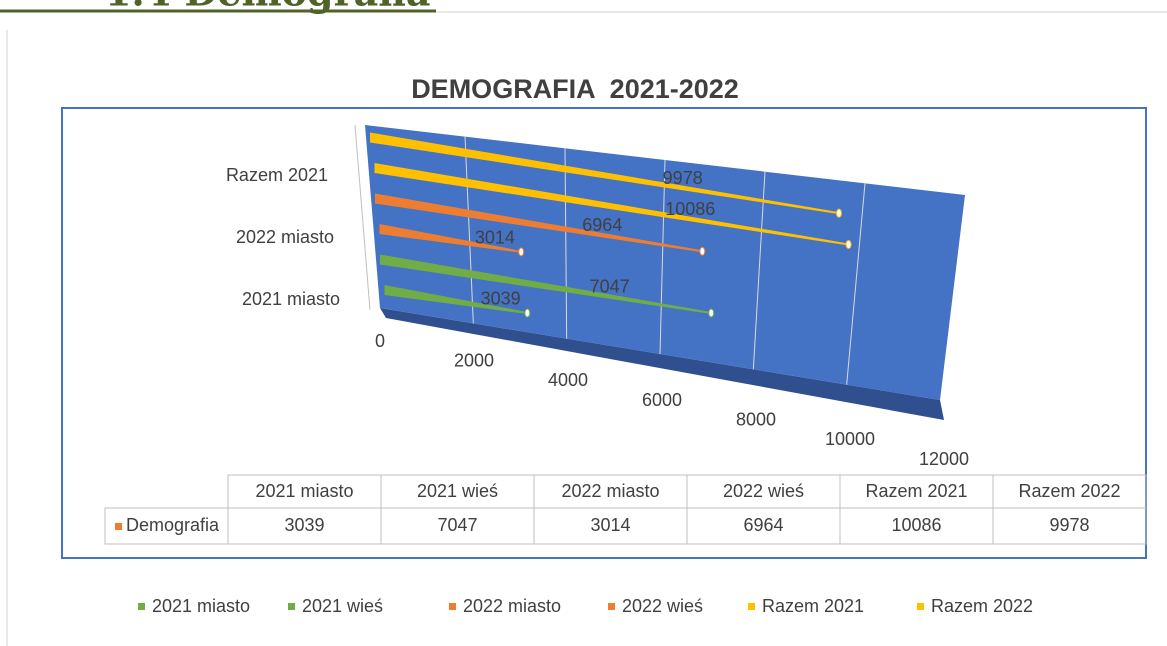 The width and height of the screenshot is (1167, 646). I want to click on table-header: Razem 2022, so click(1069, 491).